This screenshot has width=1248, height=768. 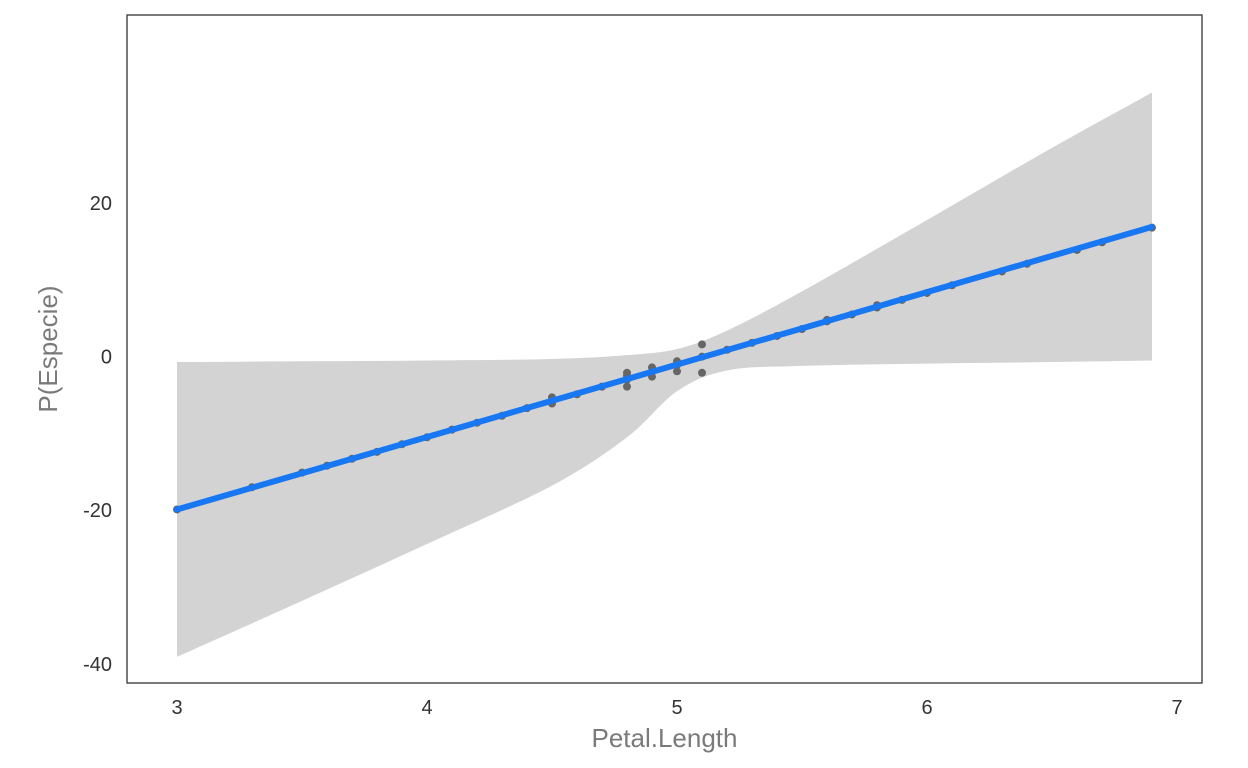 I want to click on y-tick-label: 0, so click(x=106, y=358).